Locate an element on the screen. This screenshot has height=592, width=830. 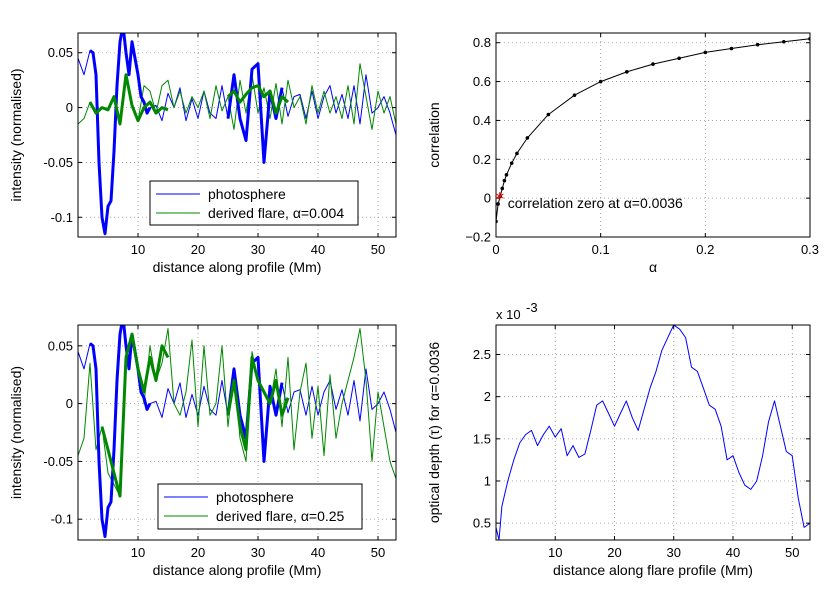
y-tick-label-2: 0.2 is located at coordinates (482, 159).